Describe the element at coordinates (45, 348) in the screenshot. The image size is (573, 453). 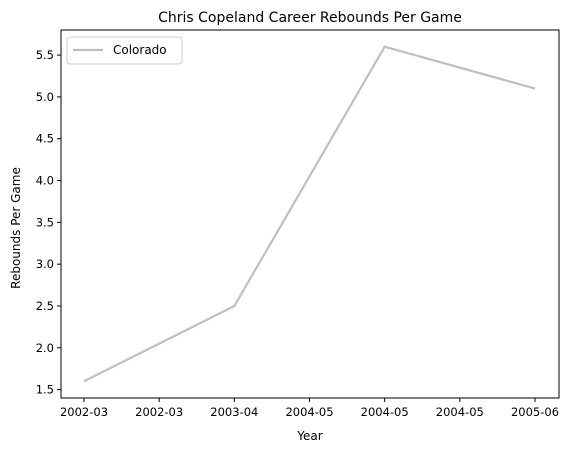
I see `y-tick-label: 2.0` at that location.